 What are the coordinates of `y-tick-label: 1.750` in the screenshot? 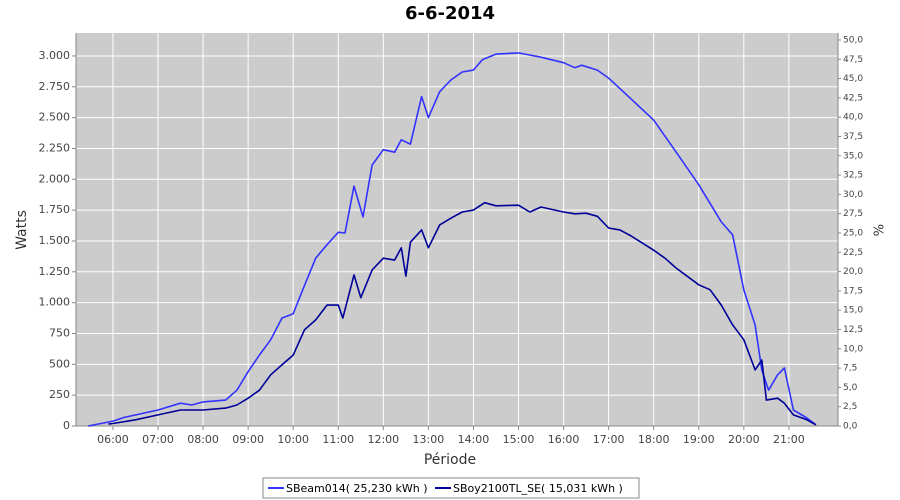 It's located at (55, 209).